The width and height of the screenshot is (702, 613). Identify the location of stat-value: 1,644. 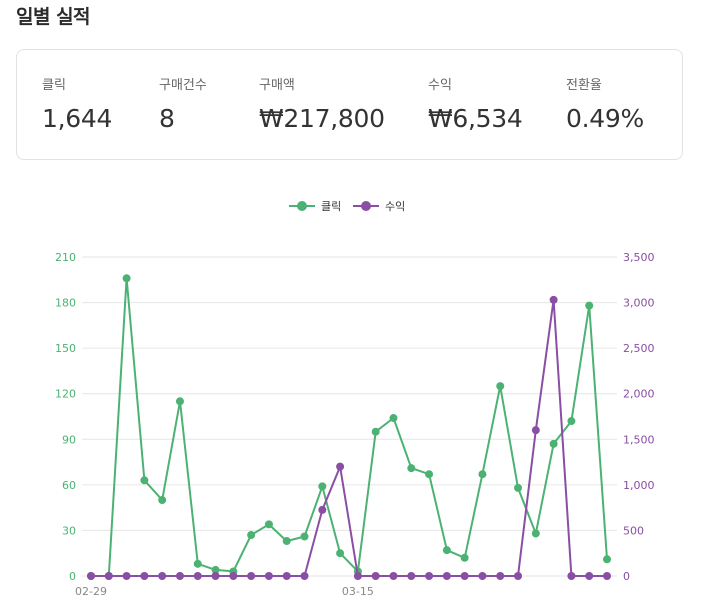
(77, 118).